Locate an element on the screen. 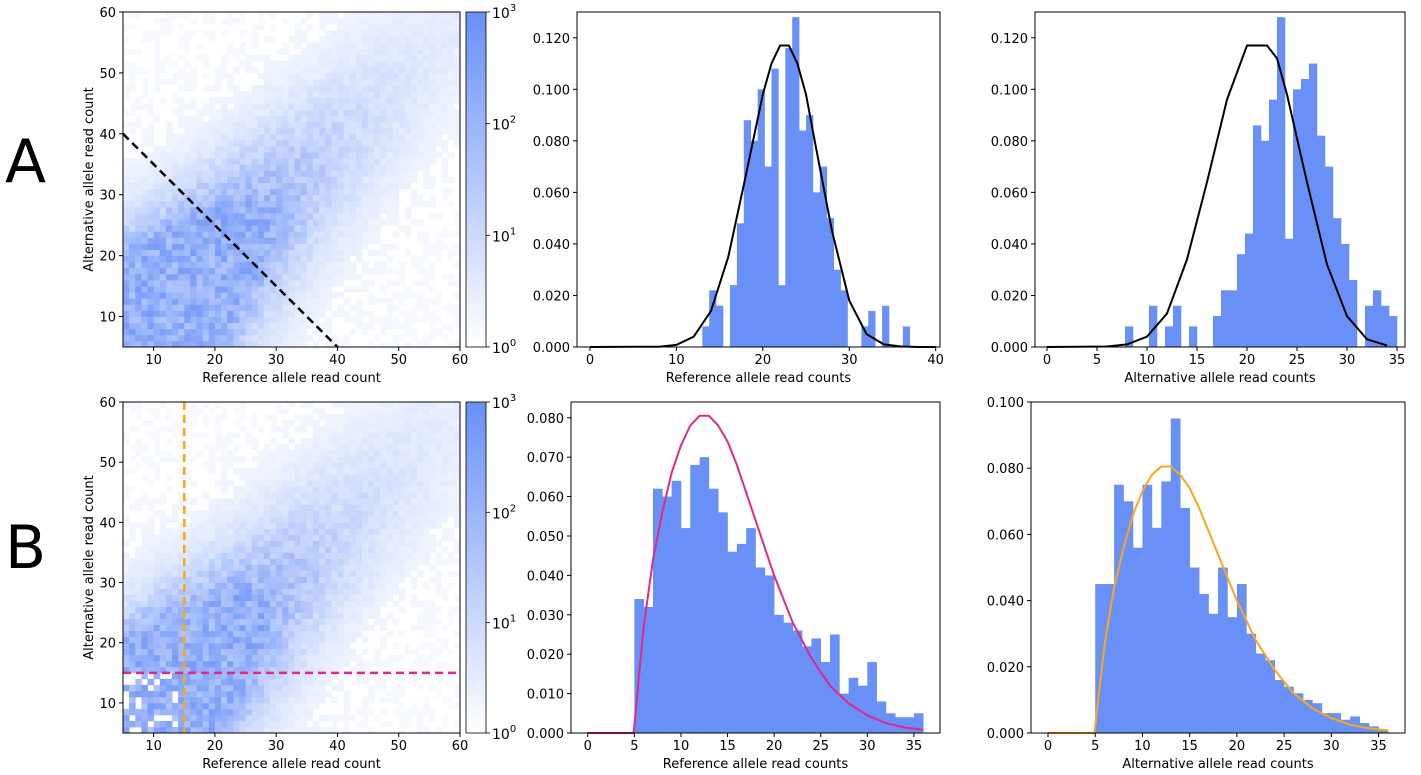  y-tick-label: 0.060 is located at coordinates (551, 193).